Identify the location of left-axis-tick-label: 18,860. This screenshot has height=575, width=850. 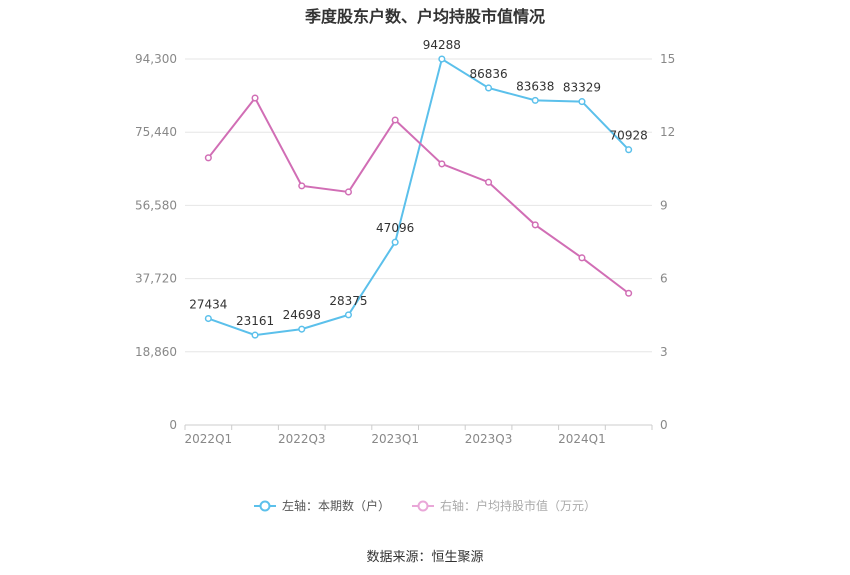
(156, 352).